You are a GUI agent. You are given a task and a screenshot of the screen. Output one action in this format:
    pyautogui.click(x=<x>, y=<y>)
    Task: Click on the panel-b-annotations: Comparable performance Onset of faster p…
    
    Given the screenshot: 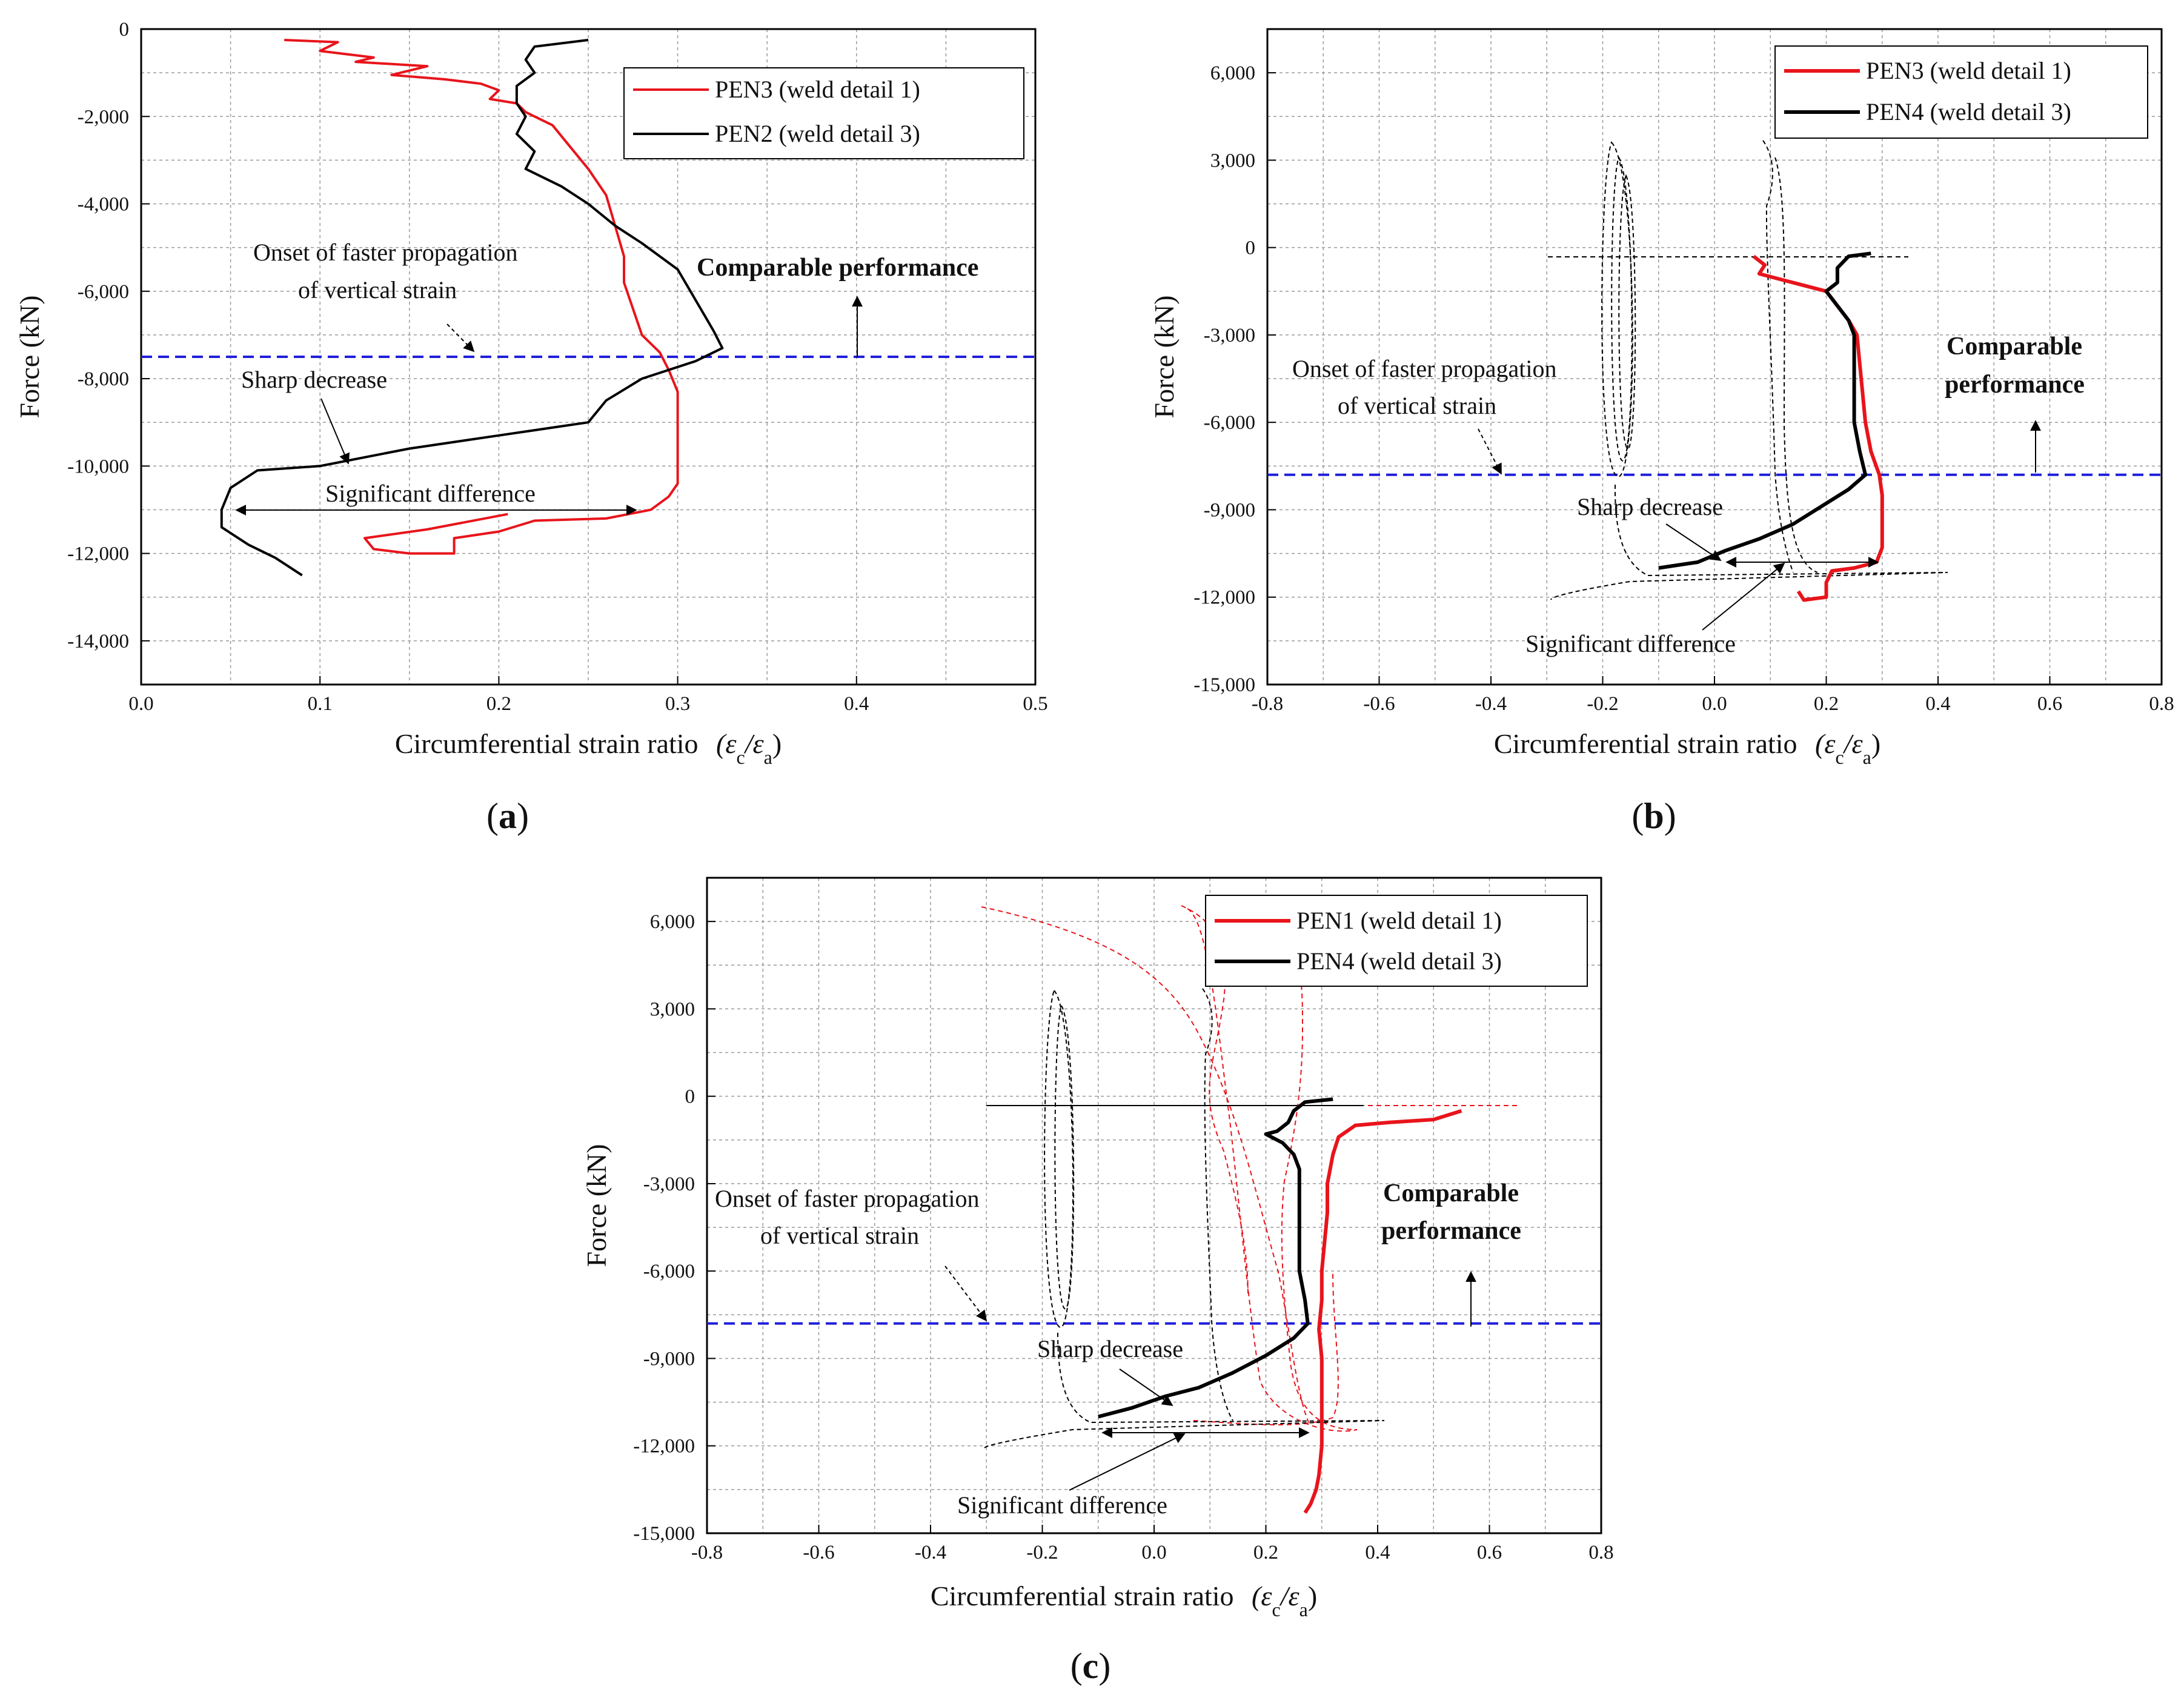 What is the action you would take?
    pyautogui.click(x=1688, y=495)
    